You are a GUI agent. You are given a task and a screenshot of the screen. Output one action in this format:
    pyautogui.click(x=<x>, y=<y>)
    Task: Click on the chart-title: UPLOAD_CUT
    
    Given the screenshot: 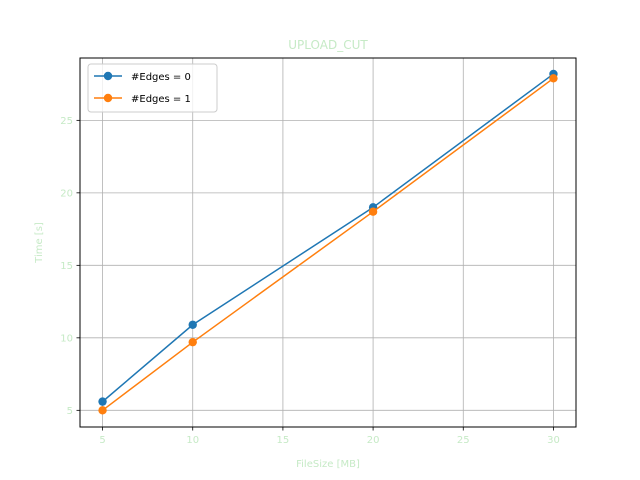 What is the action you would take?
    pyautogui.click(x=328, y=45)
    